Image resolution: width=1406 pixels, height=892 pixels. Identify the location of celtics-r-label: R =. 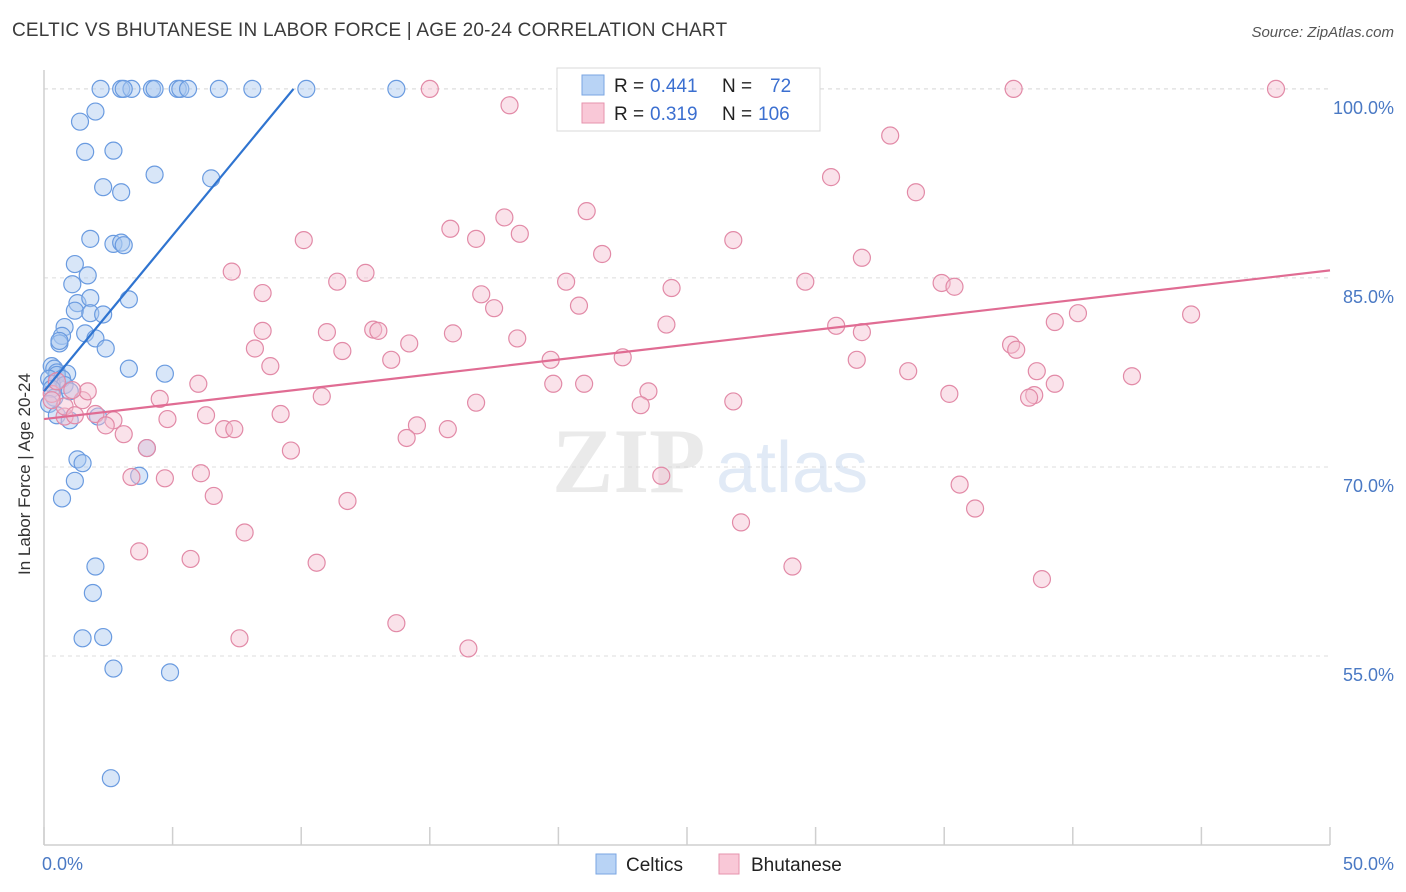
(629, 86).